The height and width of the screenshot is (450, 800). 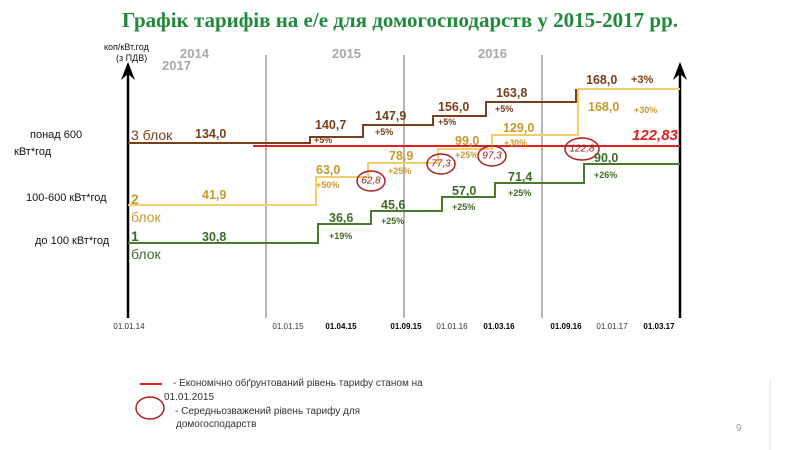 What do you see at coordinates (346, 53) in the screenshot?
I see `year-label: 2015` at bounding box center [346, 53].